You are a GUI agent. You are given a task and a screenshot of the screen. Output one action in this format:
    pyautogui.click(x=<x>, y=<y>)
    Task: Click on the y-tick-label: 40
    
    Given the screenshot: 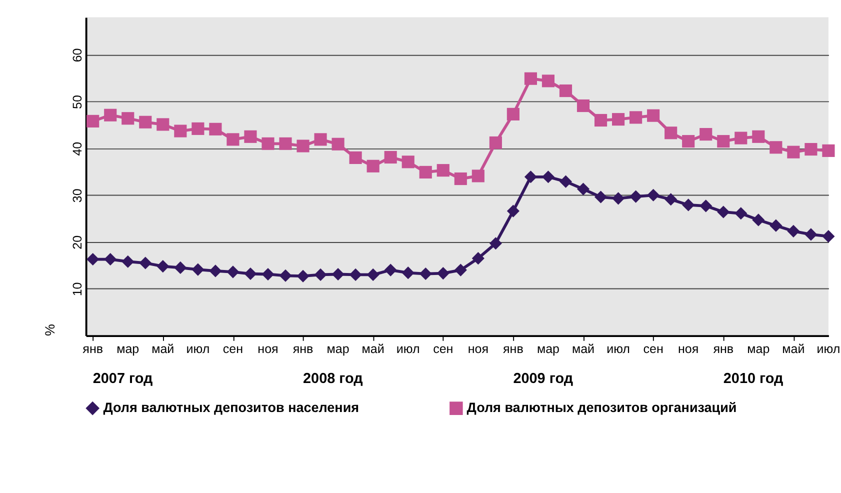 What is the action you would take?
    pyautogui.click(x=77, y=149)
    